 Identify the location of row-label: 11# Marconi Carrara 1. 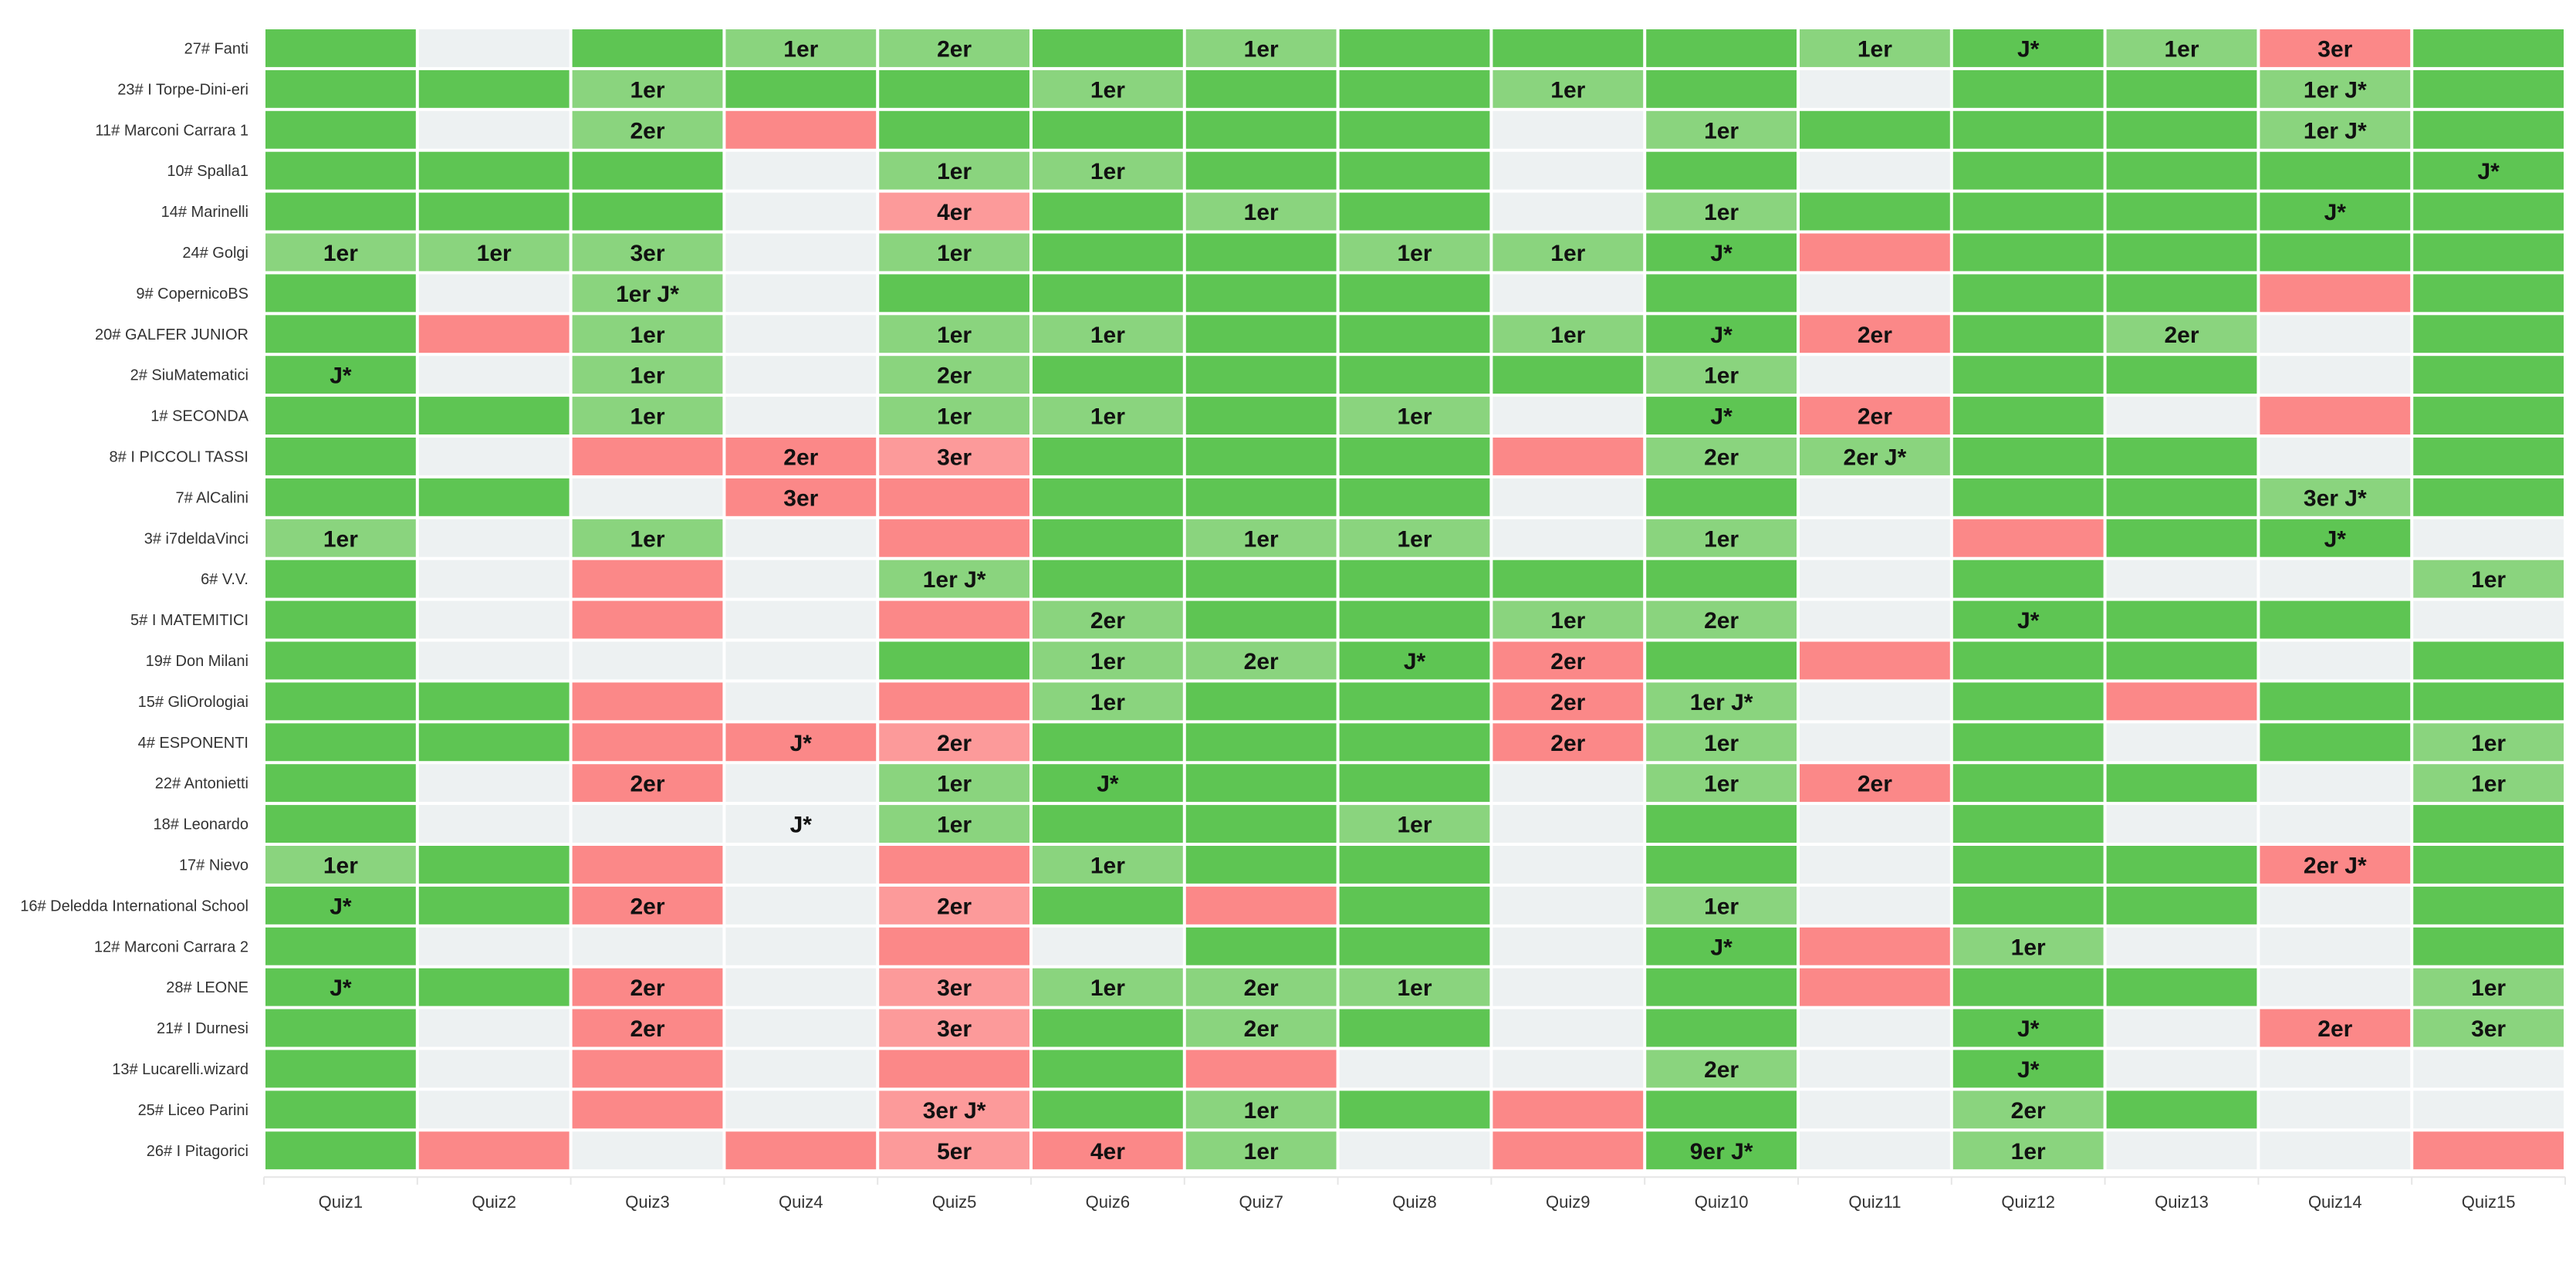
(171, 130).